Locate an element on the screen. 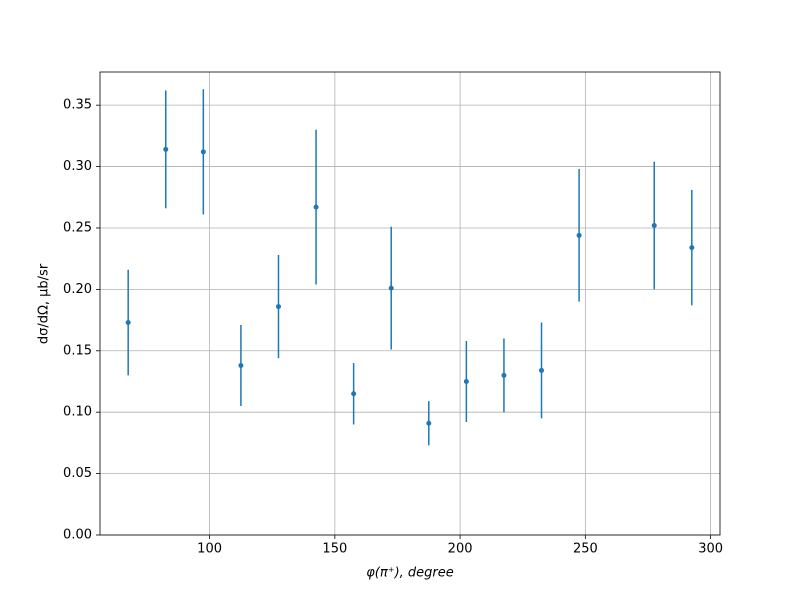  y-tick-label: 0.05 is located at coordinates (77, 473).